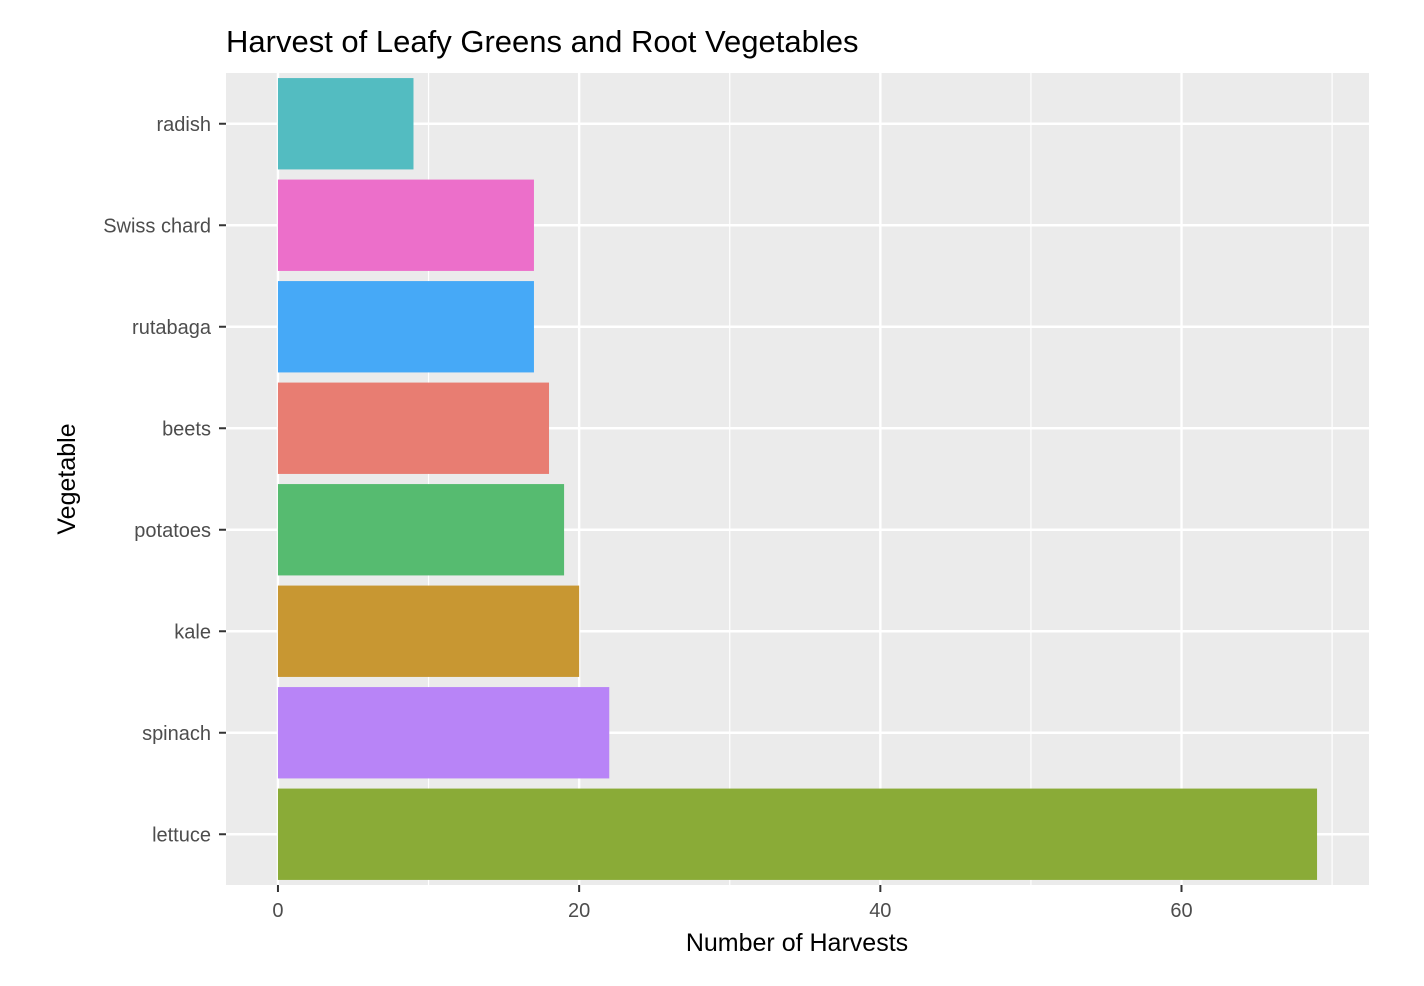 The width and height of the screenshot is (1424, 986). Describe the element at coordinates (157, 226) in the screenshot. I see `y-tick-label: Swiss chard` at that location.